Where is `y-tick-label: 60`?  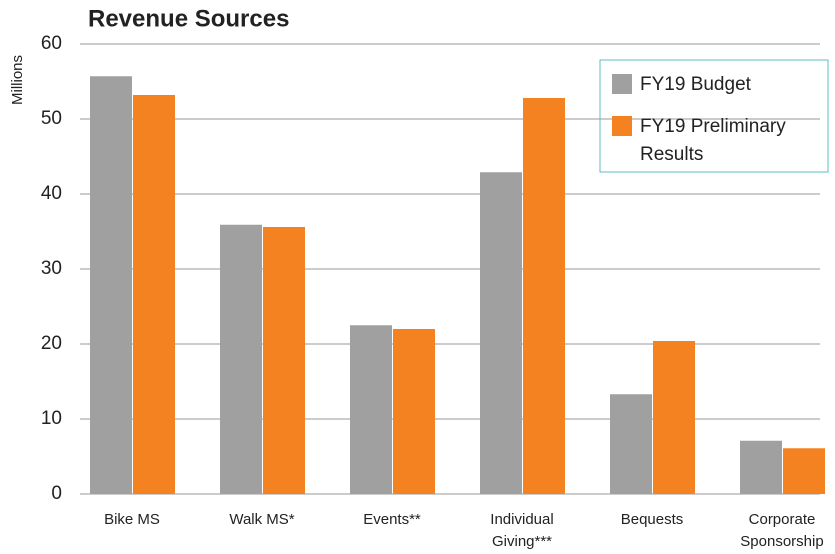 y-tick-label: 60 is located at coordinates (51, 43).